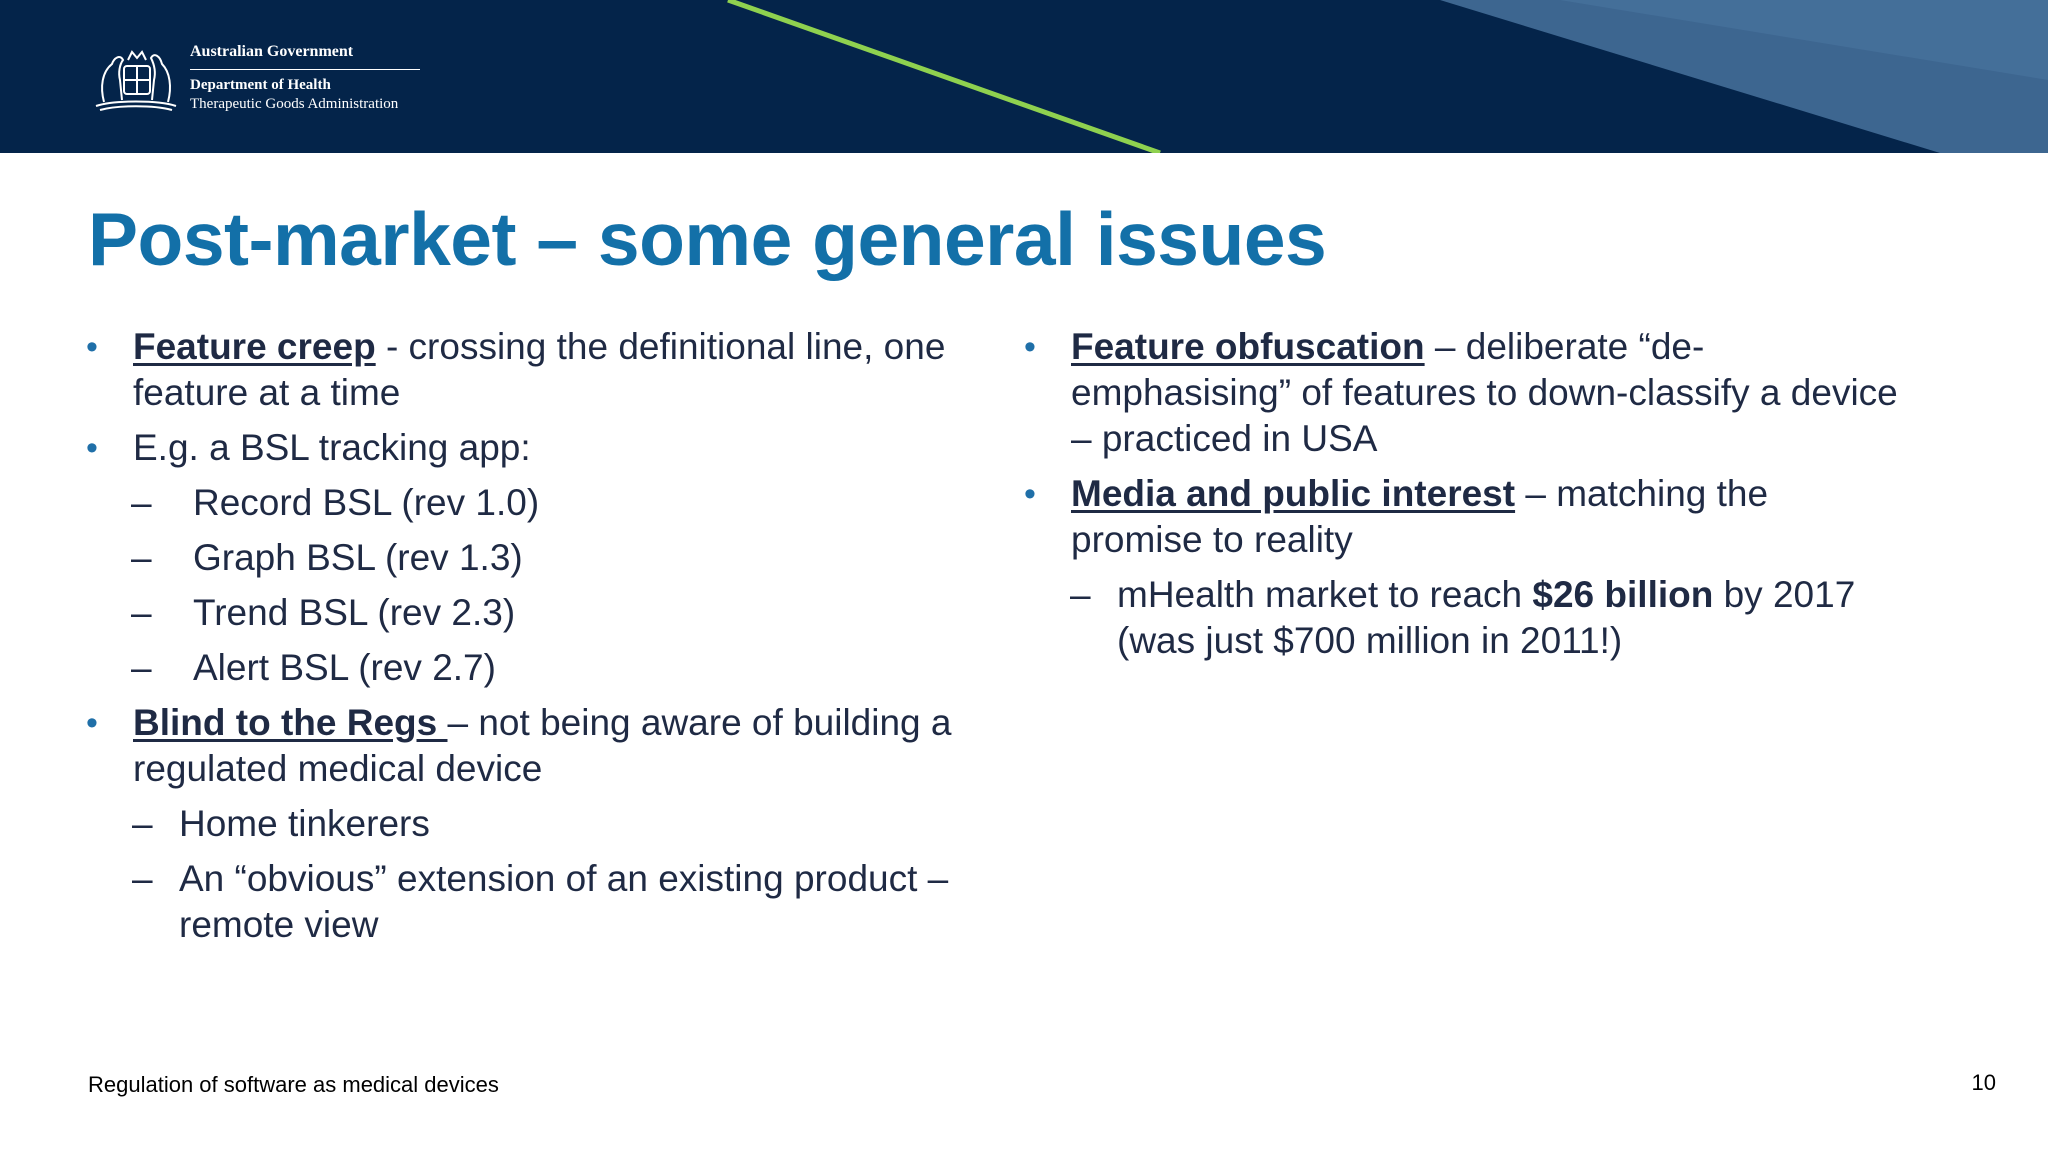 The width and height of the screenshot is (2048, 1153). Describe the element at coordinates (536, 824) in the screenshot. I see `sub-bullet-home-tinkerers: – Home tinkerers` at that location.